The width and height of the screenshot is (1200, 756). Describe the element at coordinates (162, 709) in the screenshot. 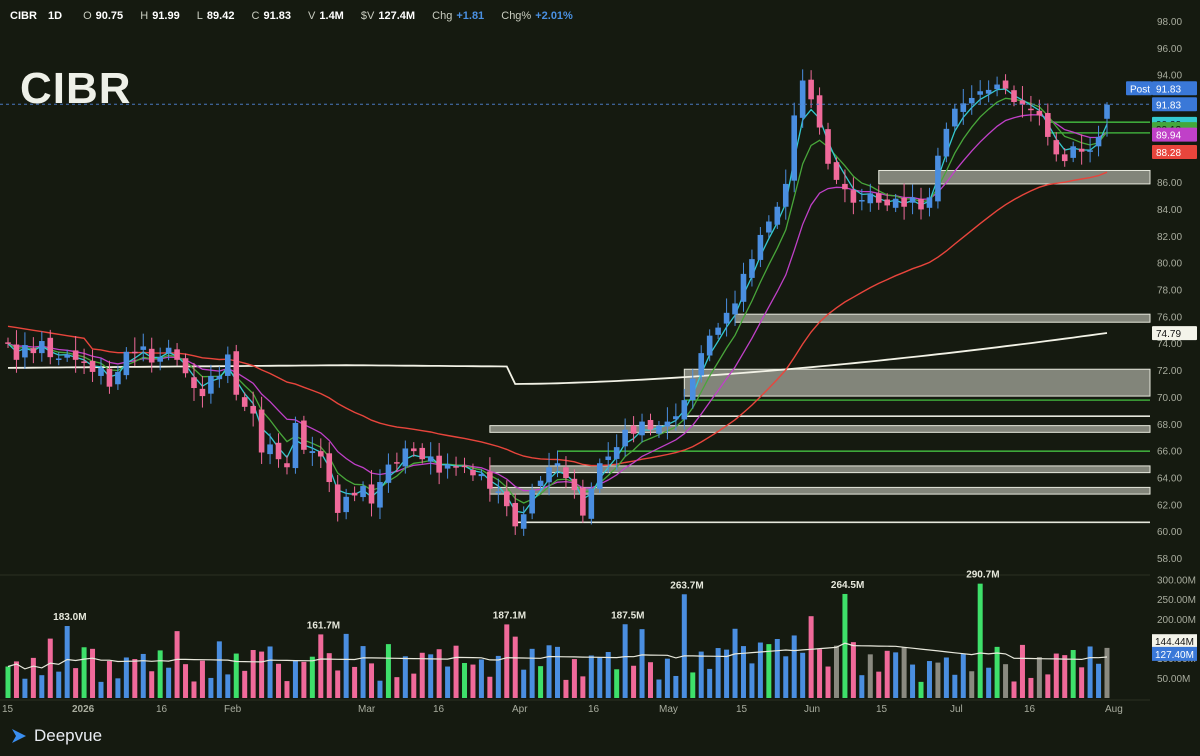

I see `time-tick-label: 16` at that location.